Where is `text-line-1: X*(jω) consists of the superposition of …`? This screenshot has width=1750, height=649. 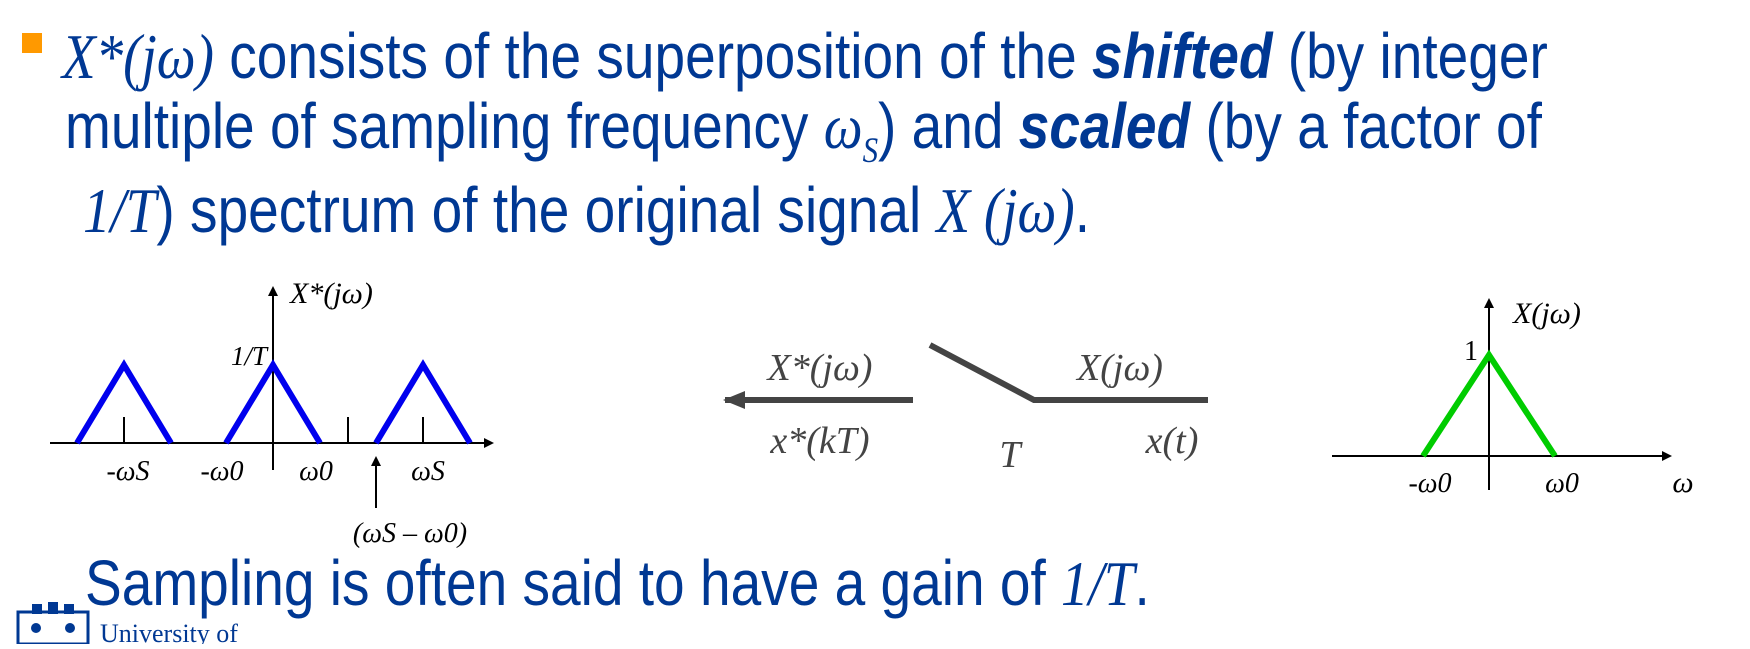
text-line-1: X*(jω) consists of the superposition of … is located at coordinates (805, 56).